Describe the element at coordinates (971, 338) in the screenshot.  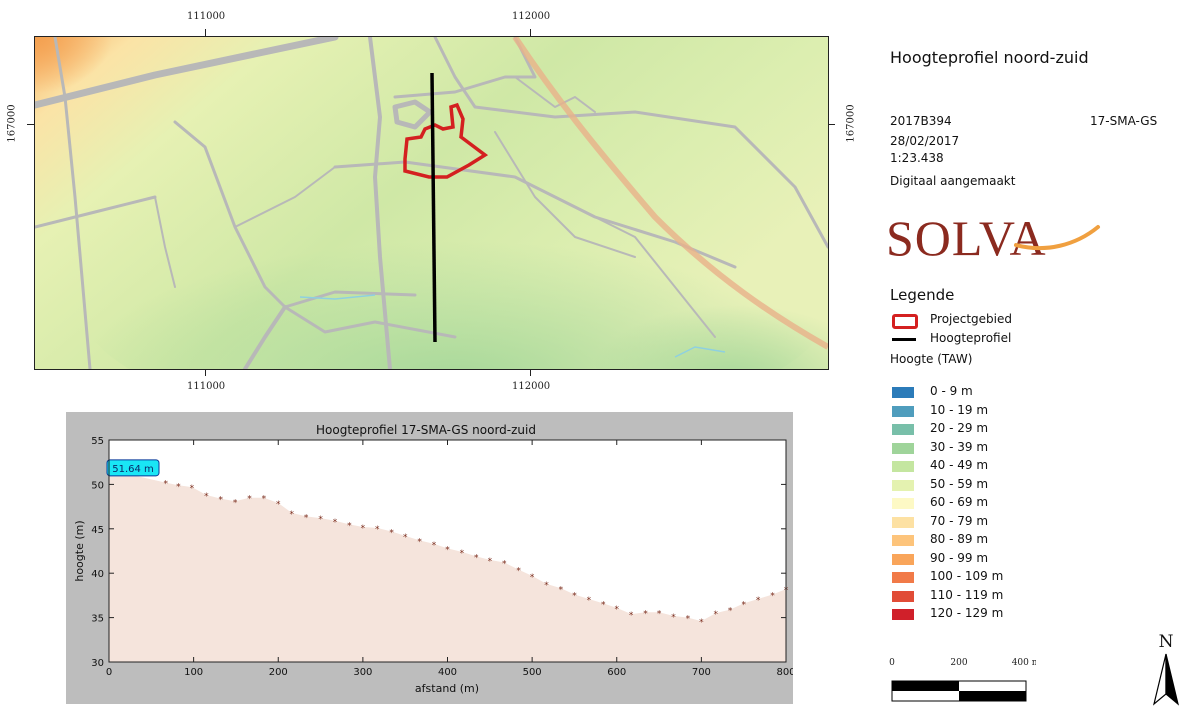
I see `legend-item-hoogteprofiel: Hoogteprofiel` at that location.